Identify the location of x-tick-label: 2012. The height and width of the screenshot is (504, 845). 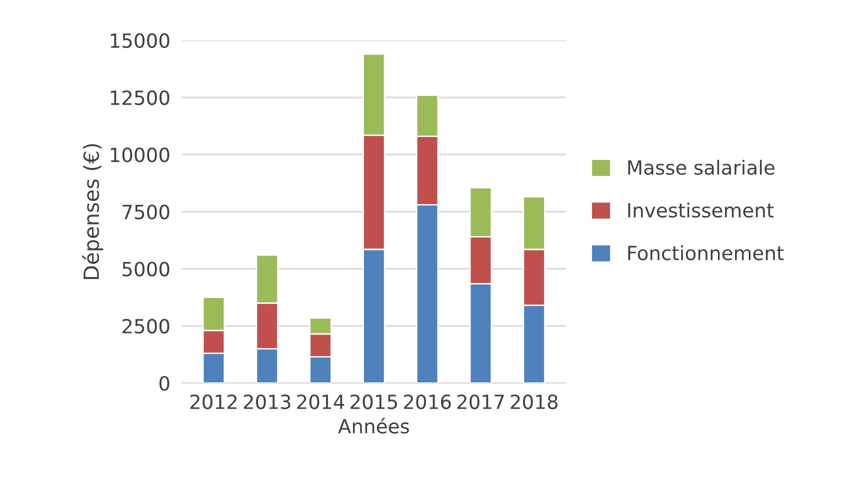
(213, 402).